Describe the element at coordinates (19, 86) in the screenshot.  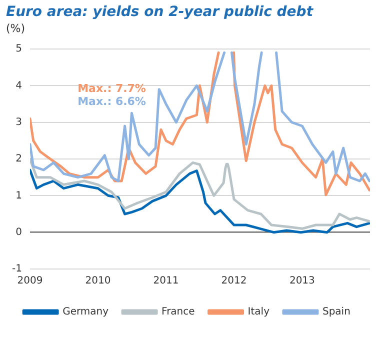
I see `y-tick-label: 4` at that location.